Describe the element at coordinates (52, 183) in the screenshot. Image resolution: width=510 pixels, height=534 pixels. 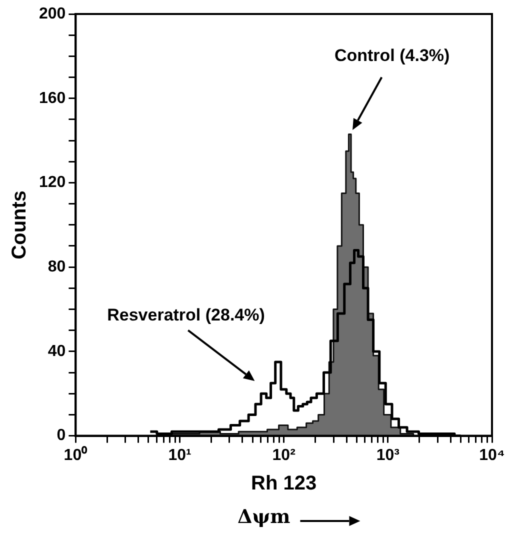
I see `y-tick-label: 120` at that location.